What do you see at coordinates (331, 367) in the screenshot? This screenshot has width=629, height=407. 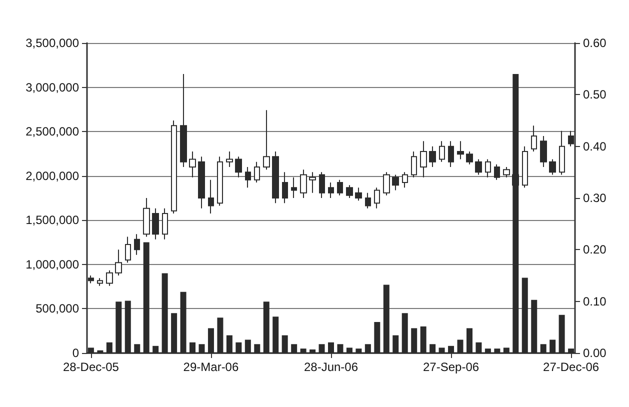 I see `x-tick-label: 28-Jun-06` at bounding box center [331, 367].